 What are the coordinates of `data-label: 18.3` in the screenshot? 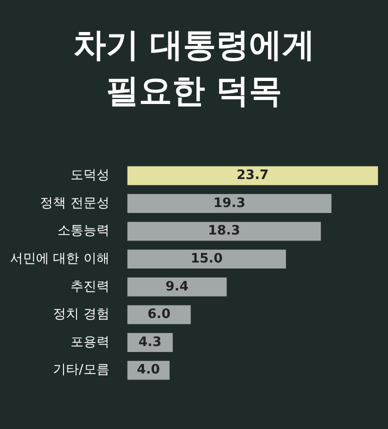 It's located at (224, 231).